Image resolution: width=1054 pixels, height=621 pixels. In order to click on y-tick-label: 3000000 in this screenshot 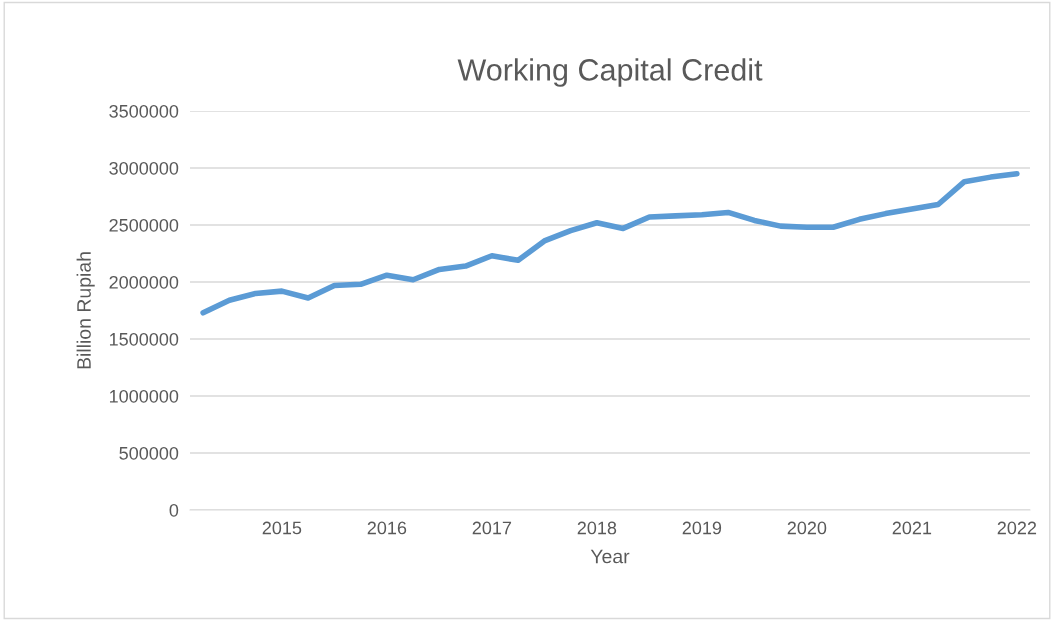, I will do `click(144, 168)`.